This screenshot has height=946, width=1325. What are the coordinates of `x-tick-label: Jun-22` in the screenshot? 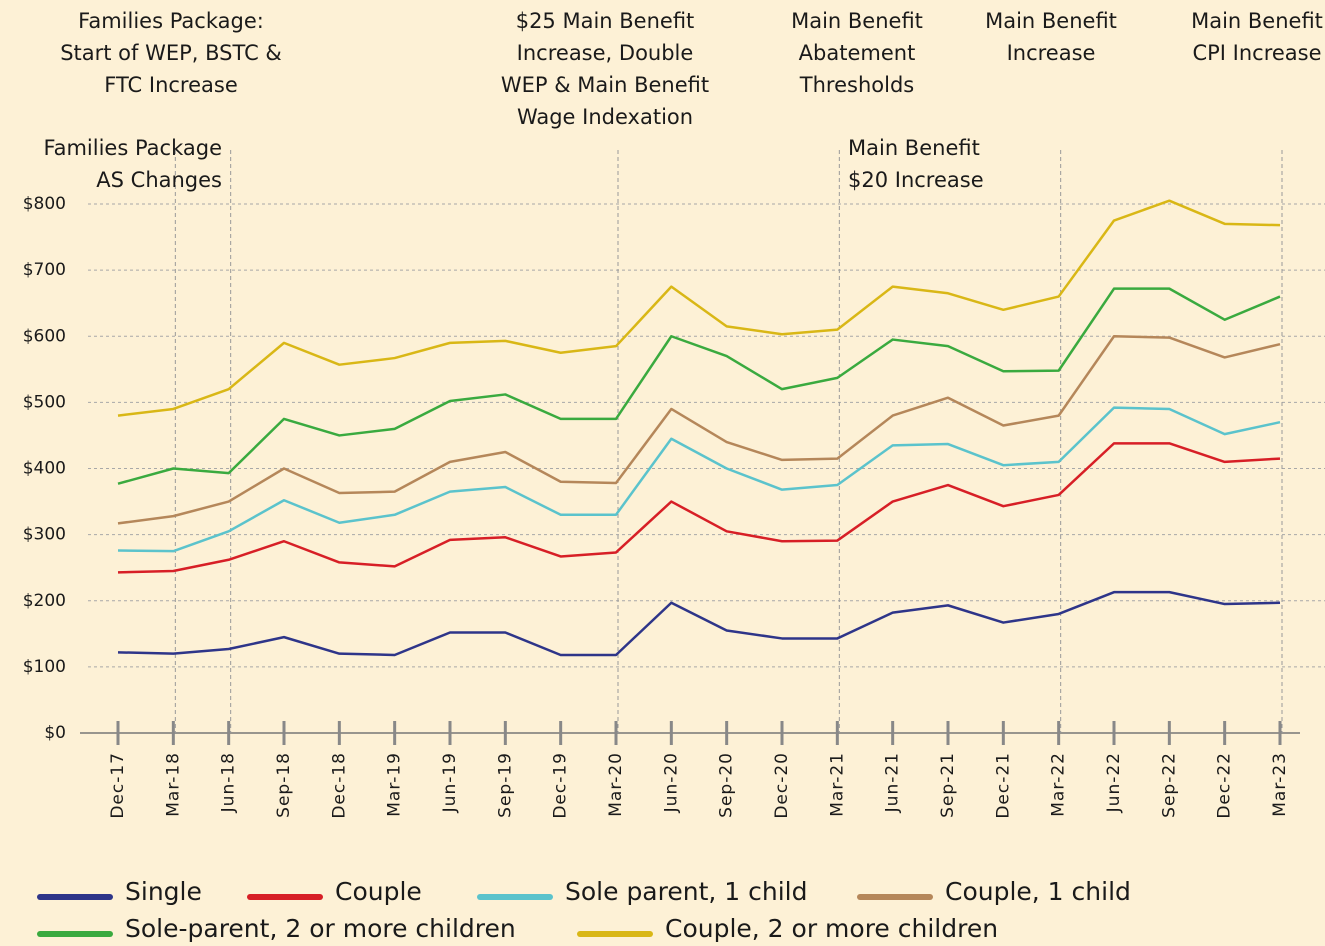 It's located at (1114, 782).